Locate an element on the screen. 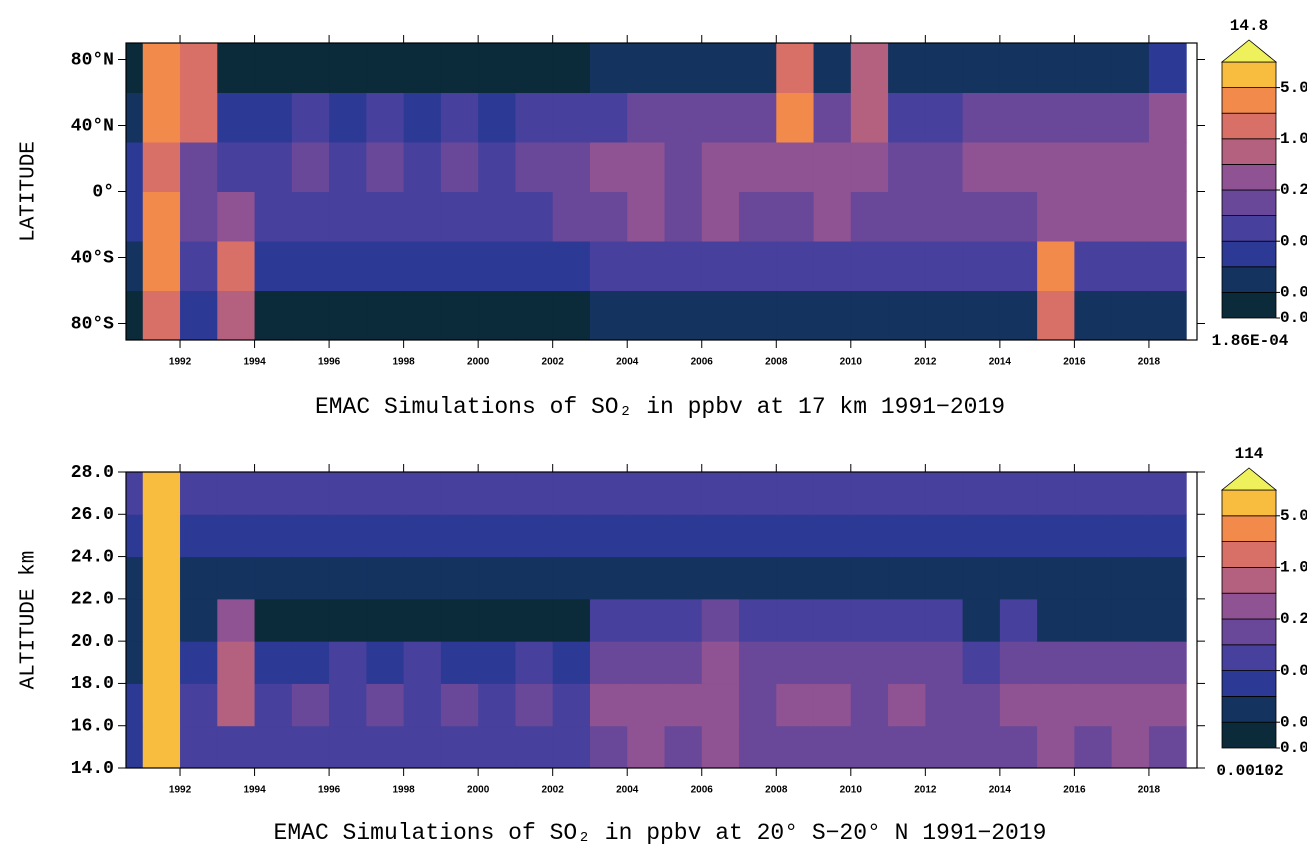 This screenshot has width=1307, height=849. x-tick-label: 2000 is located at coordinates (478, 790).